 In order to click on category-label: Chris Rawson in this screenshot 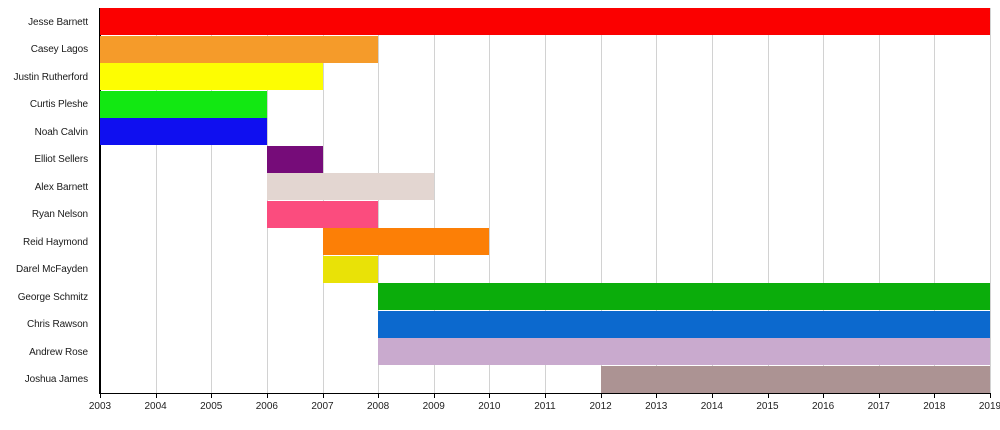, I will do `click(57, 324)`.